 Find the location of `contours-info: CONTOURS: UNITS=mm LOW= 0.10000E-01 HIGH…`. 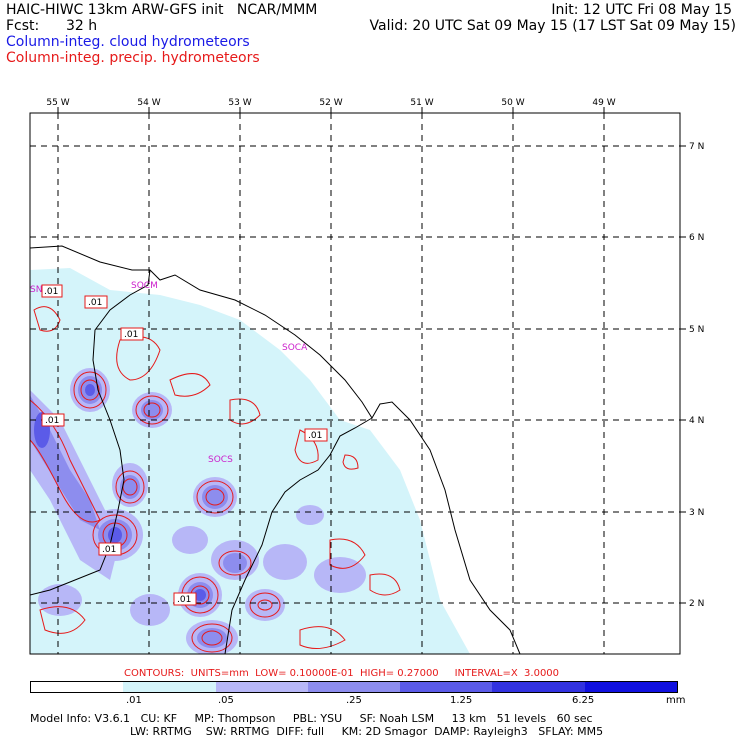

contours-info: CONTOURS: UNITS=mm LOW= 0.10000E-01 HIGH… is located at coordinates (341, 673).